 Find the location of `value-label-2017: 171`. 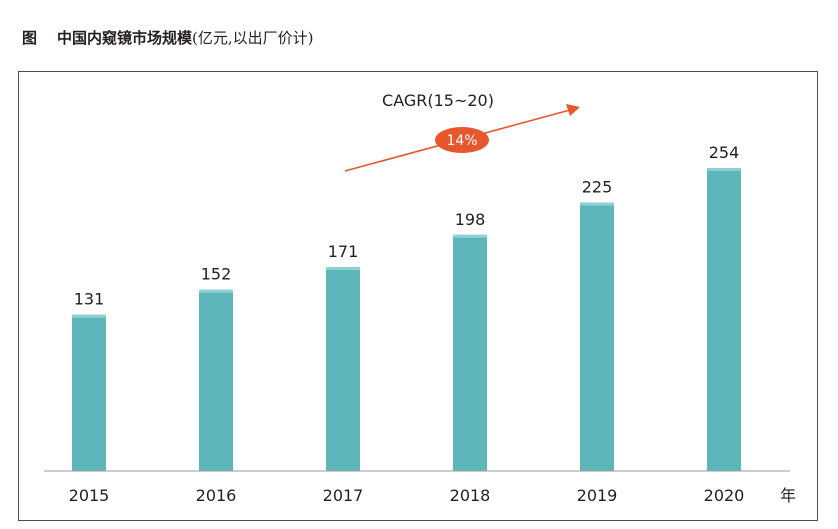

value-label-2017: 171 is located at coordinates (343, 251).